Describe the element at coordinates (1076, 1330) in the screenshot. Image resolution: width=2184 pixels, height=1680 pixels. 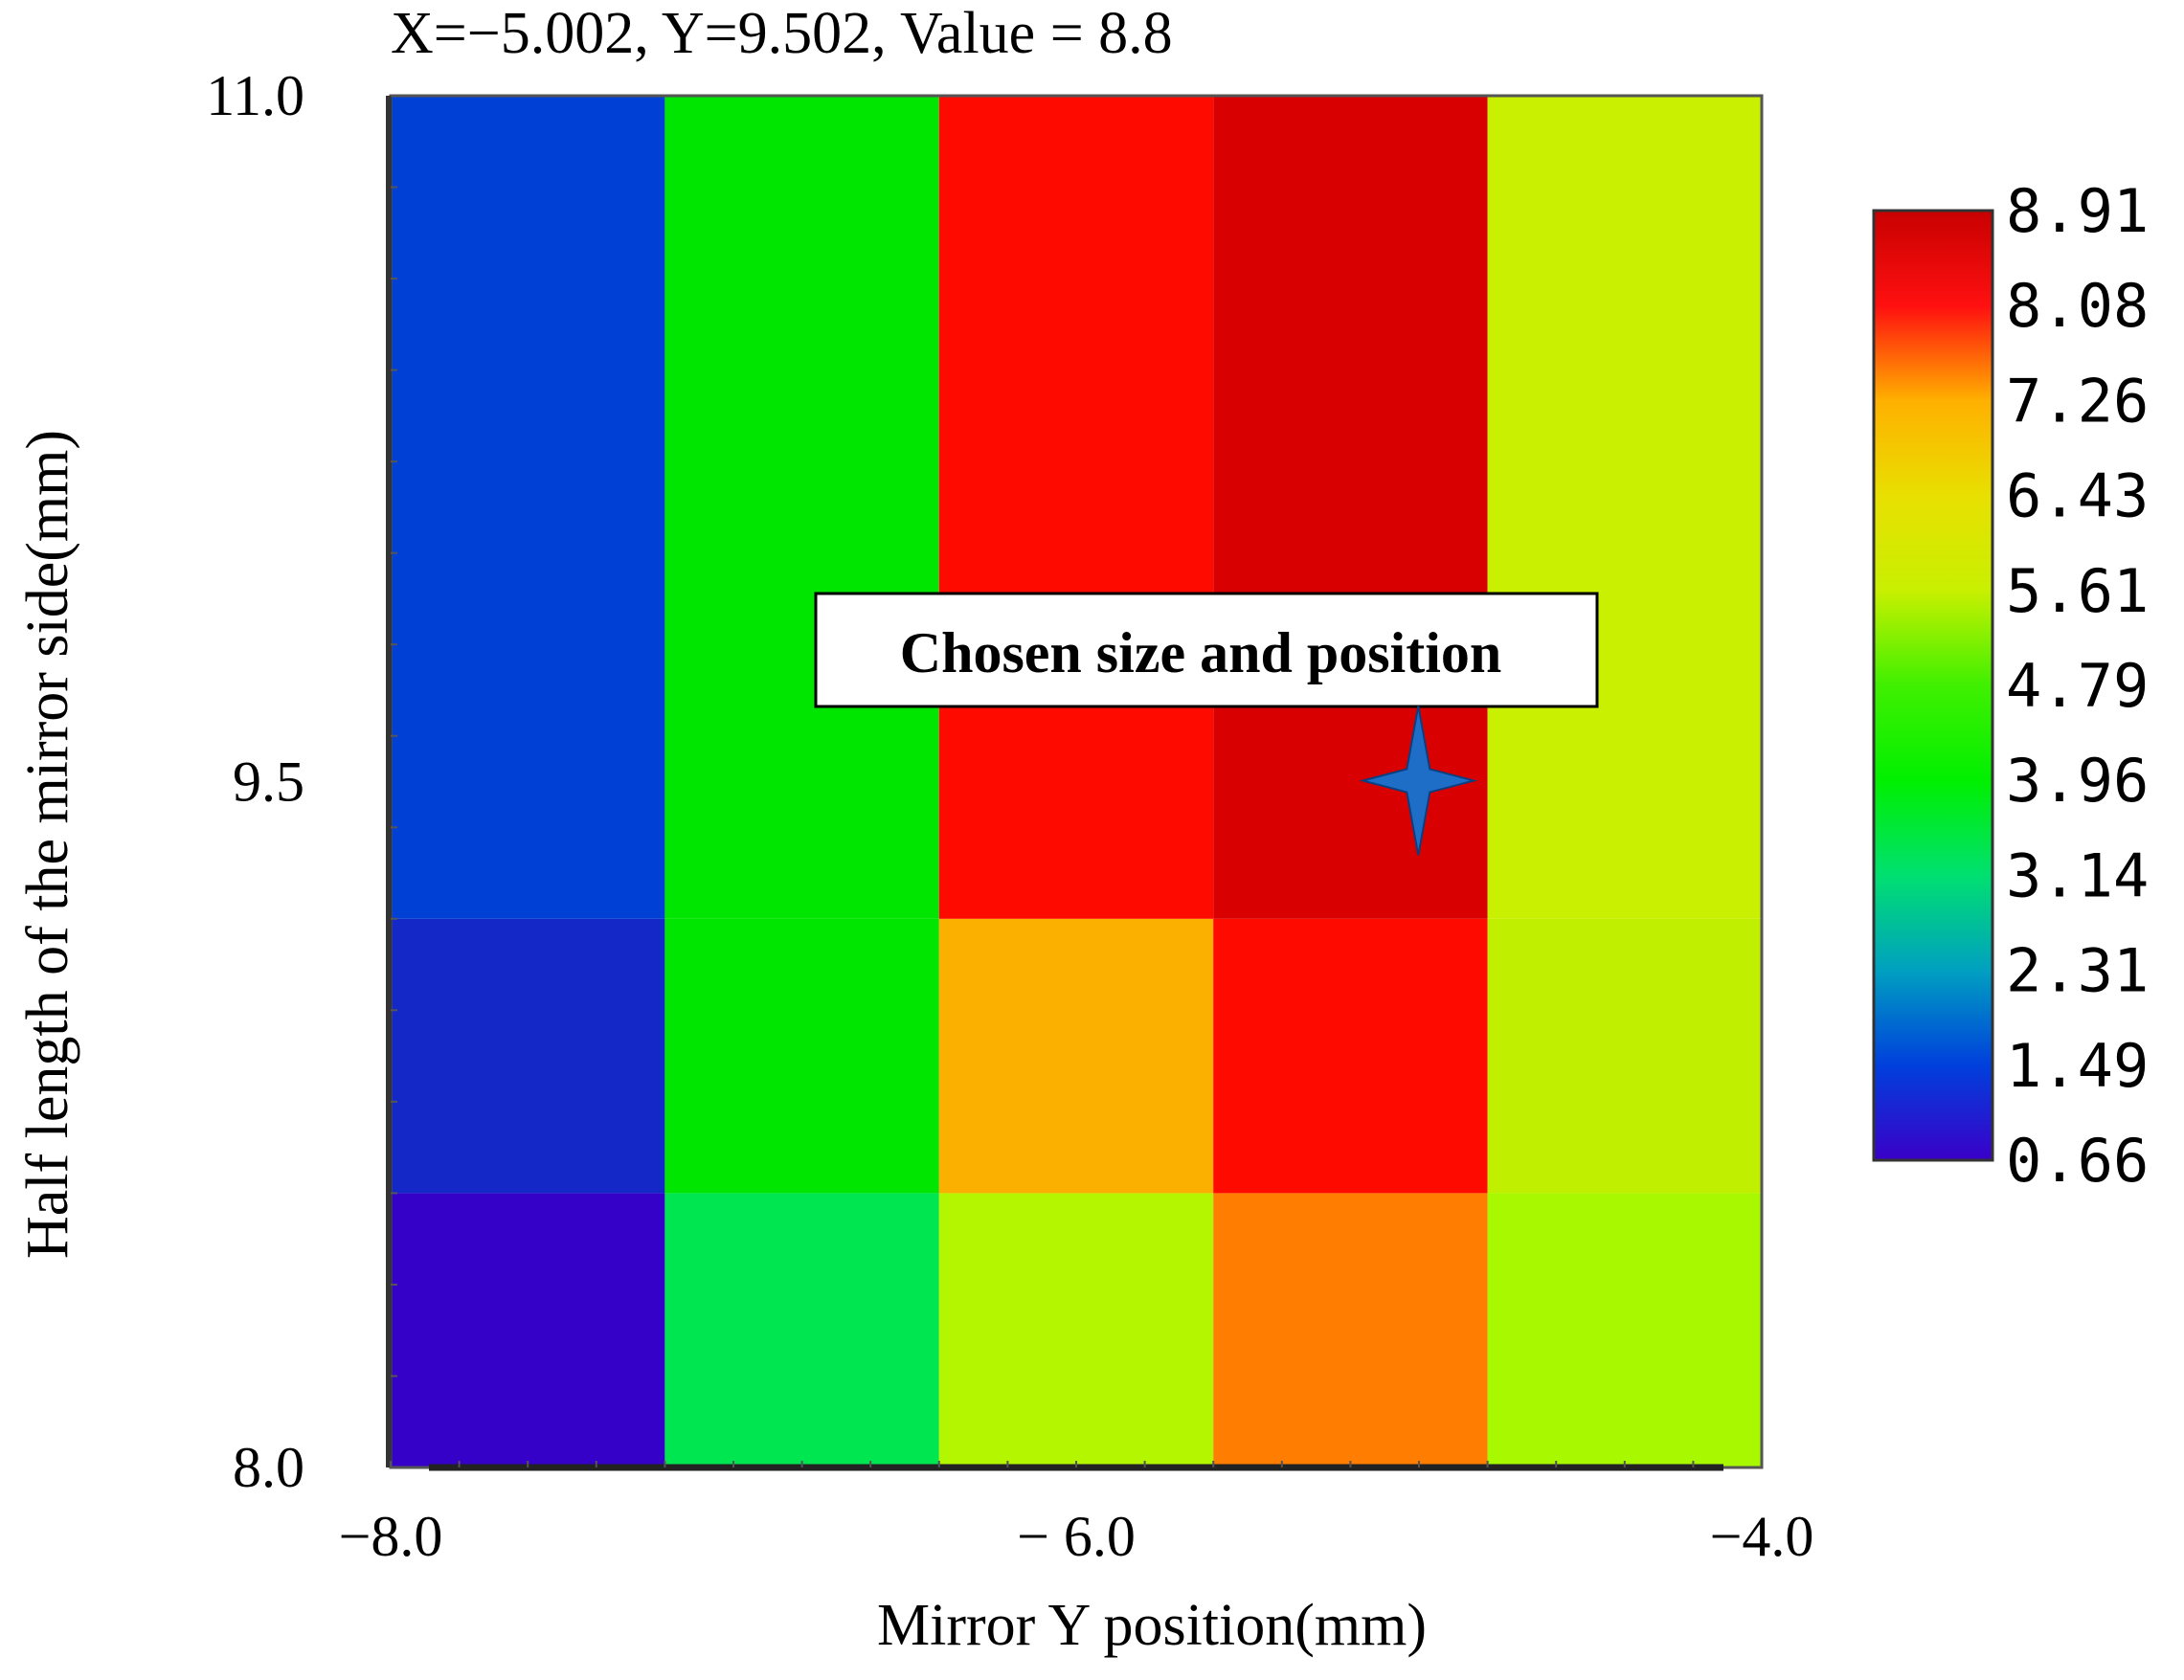
I see `heatmap-cell-r0-c2` at that location.